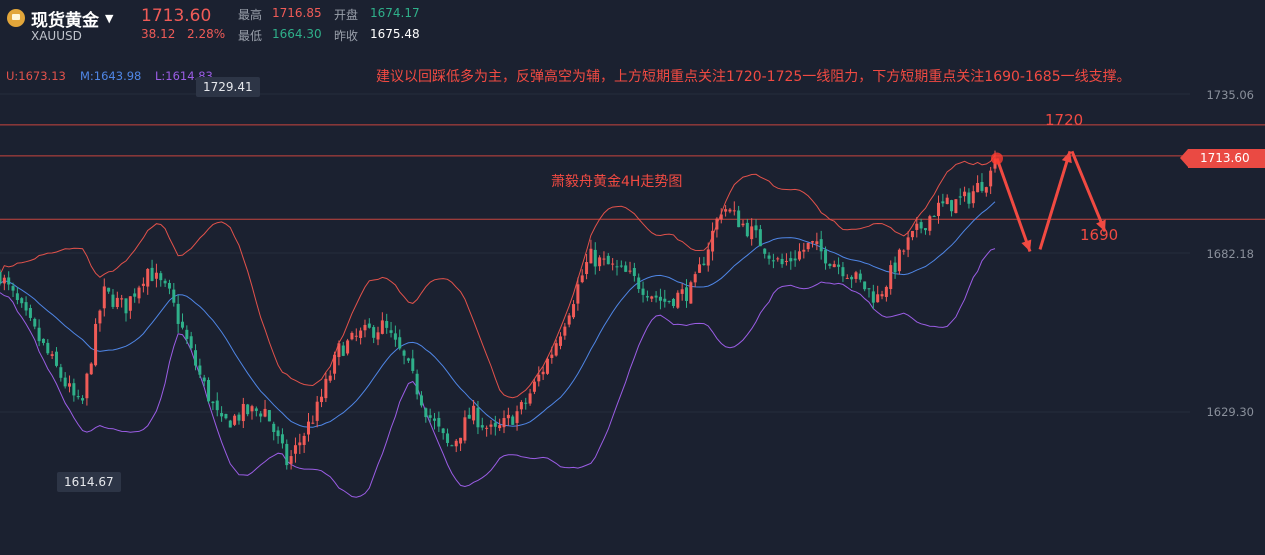  What do you see at coordinates (395, 13) in the screenshot?
I see `open-value: 1674.17` at bounding box center [395, 13].